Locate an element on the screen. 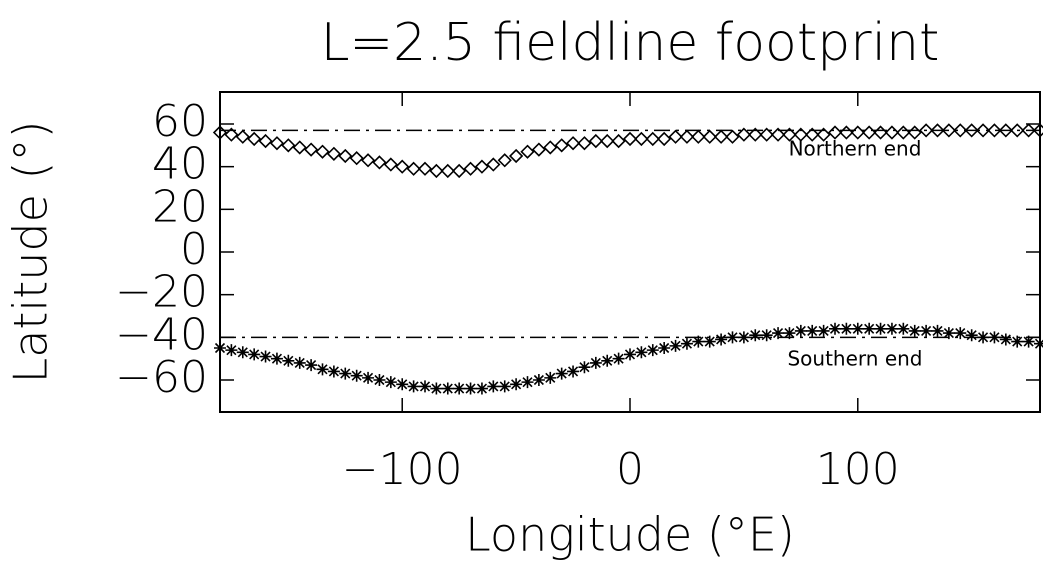 The width and height of the screenshot is (1043, 565). y-tick-label: 40 is located at coordinates (180, 164).